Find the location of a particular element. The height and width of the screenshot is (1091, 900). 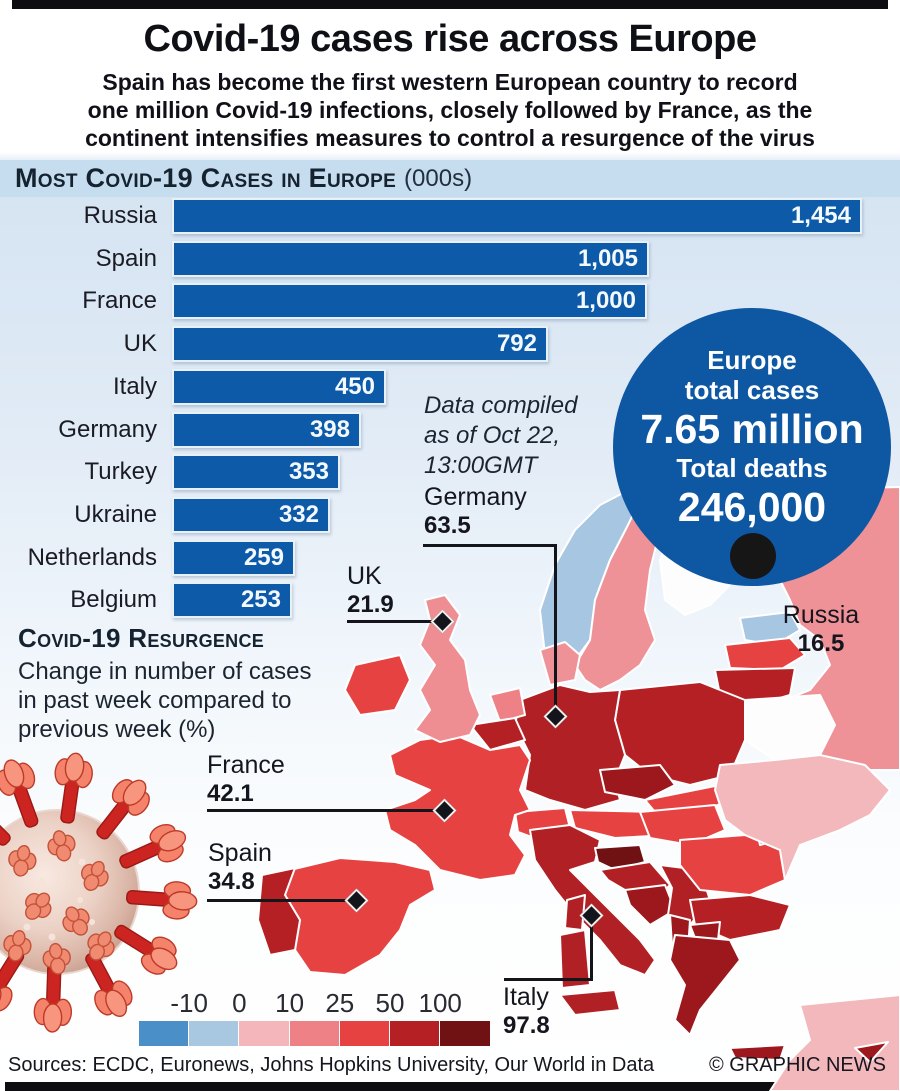

map-country-ireland is located at coordinates (377, 685).